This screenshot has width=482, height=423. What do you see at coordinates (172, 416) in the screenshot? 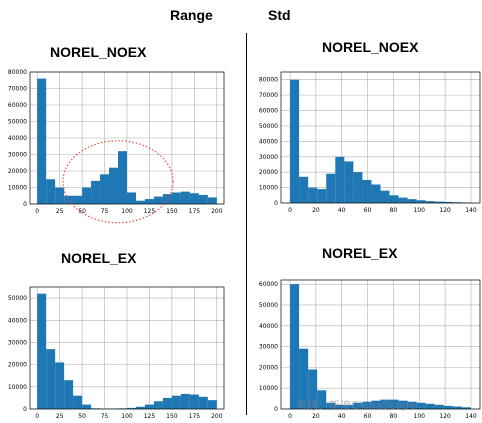
I see `x-tick-label: 150` at bounding box center [172, 416].